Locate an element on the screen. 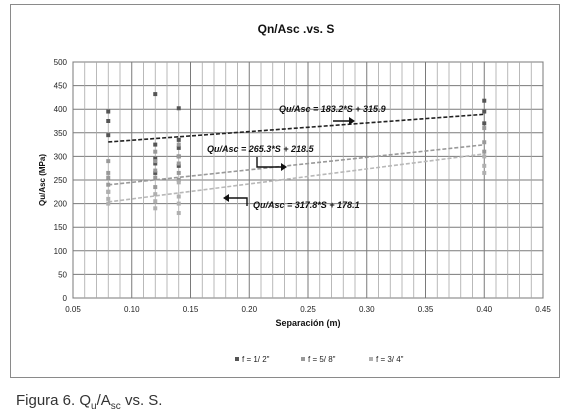 Image resolution: width=575 pixels, height=418 pixels. trend-equation-2: Qu/Asc = 317.8*S + 178.1 is located at coordinates (306, 205).